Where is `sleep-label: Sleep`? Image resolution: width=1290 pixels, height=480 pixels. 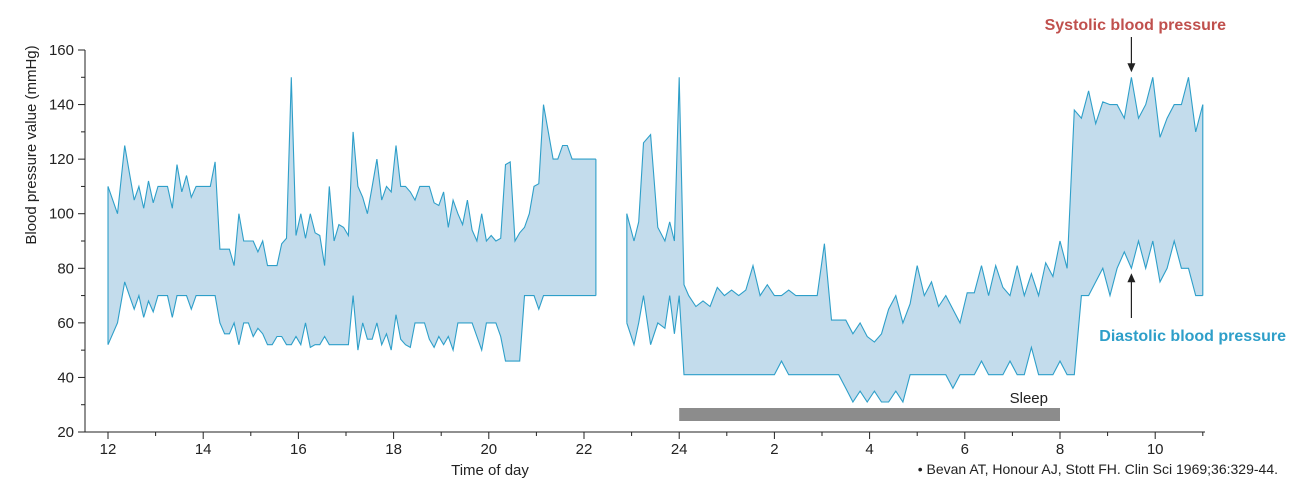
sleep-label: Sleep is located at coordinates (1029, 398).